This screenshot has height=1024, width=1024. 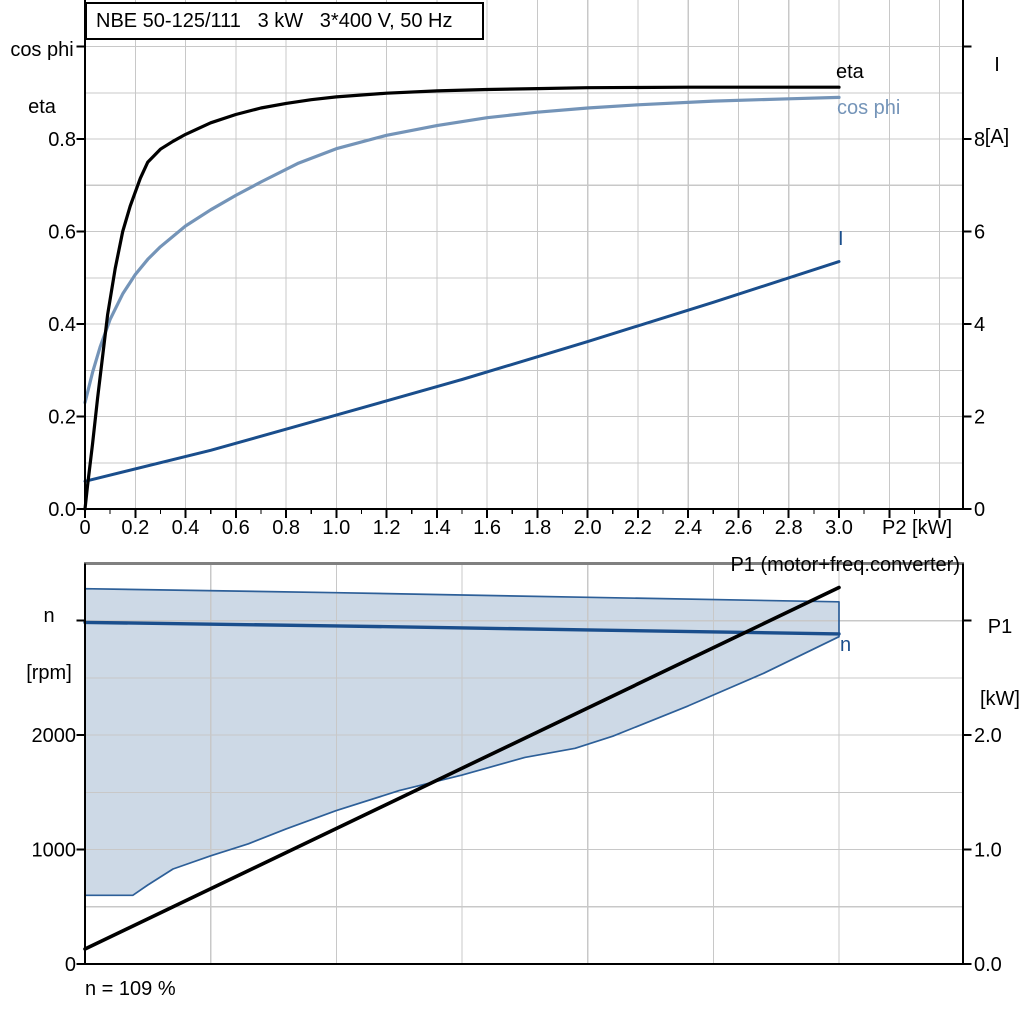 What do you see at coordinates (62, 418) in the screenshot?
I see `top-y-left-tick-label: 0.2` at bounding box center [62, 418].